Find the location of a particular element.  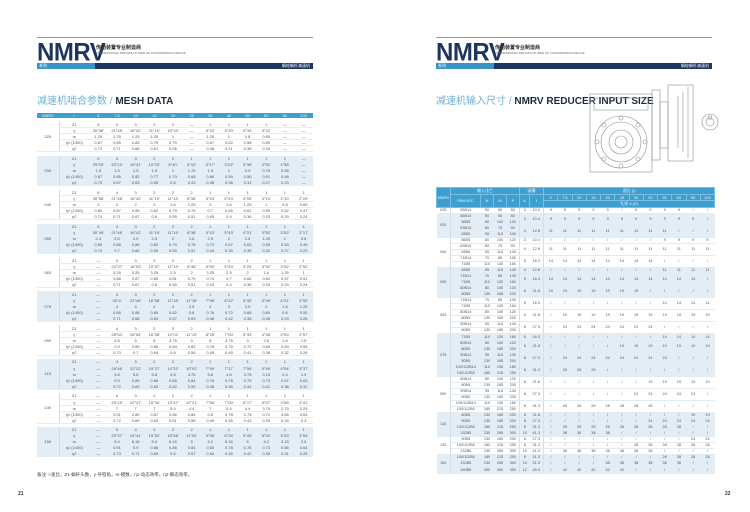

value-cell: 3.75 is located at coordinates (266, 408).